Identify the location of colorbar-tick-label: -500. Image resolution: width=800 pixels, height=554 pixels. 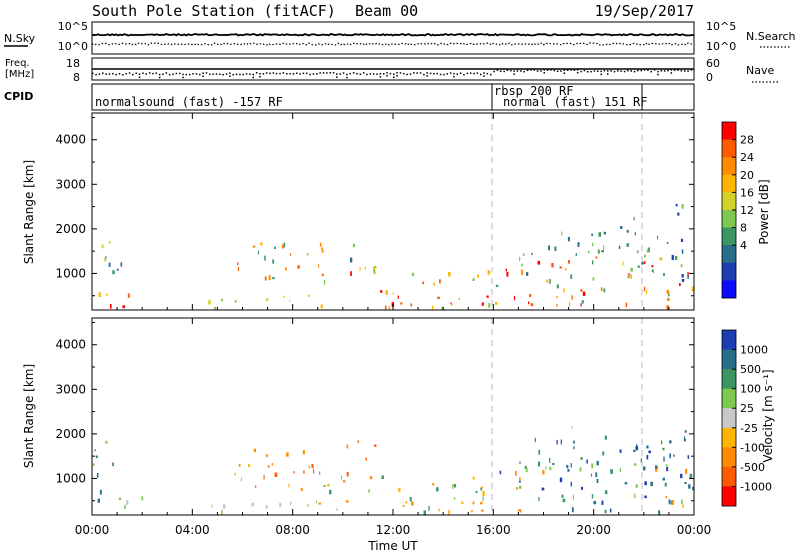
(752, 467).